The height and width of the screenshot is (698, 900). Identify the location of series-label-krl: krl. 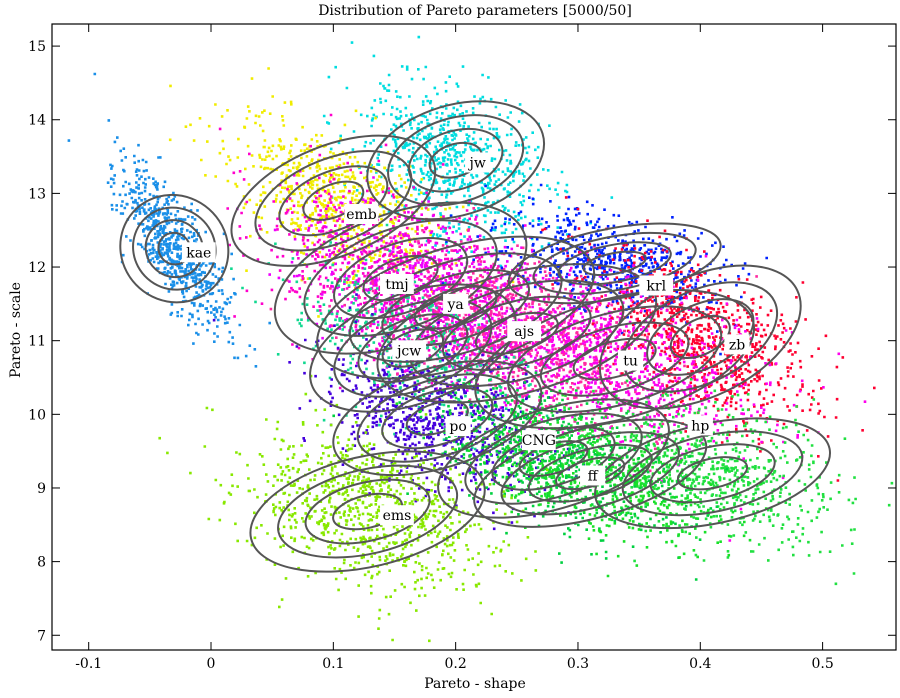
(656, 285).